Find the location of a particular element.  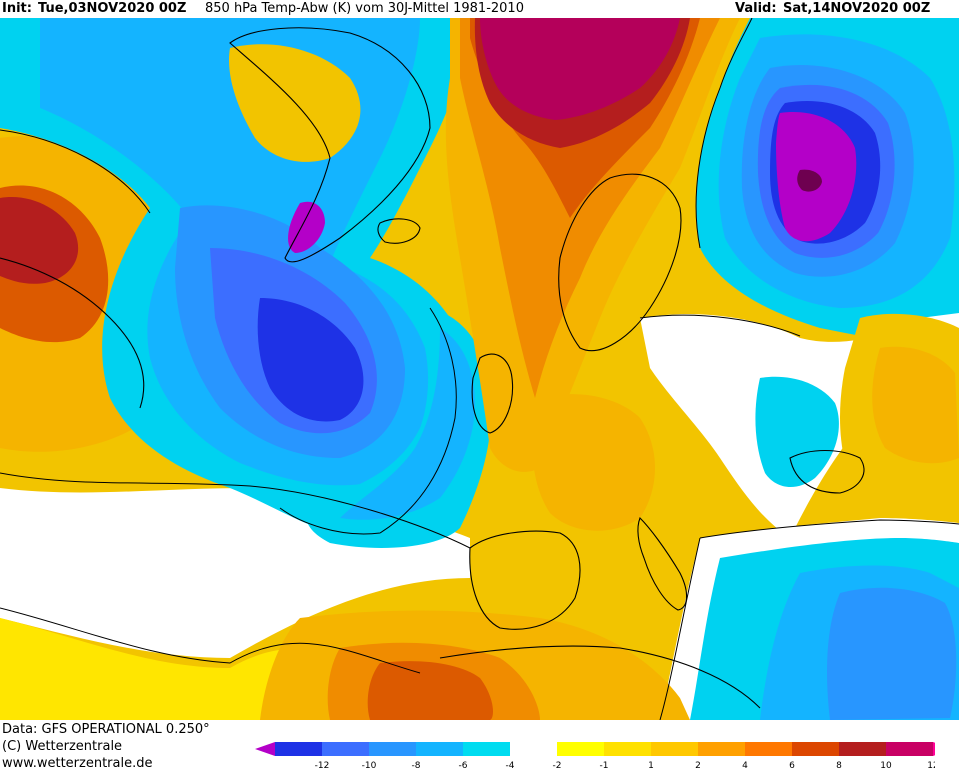

legend-tick-label: -10 is located at coordinates (369, 766).